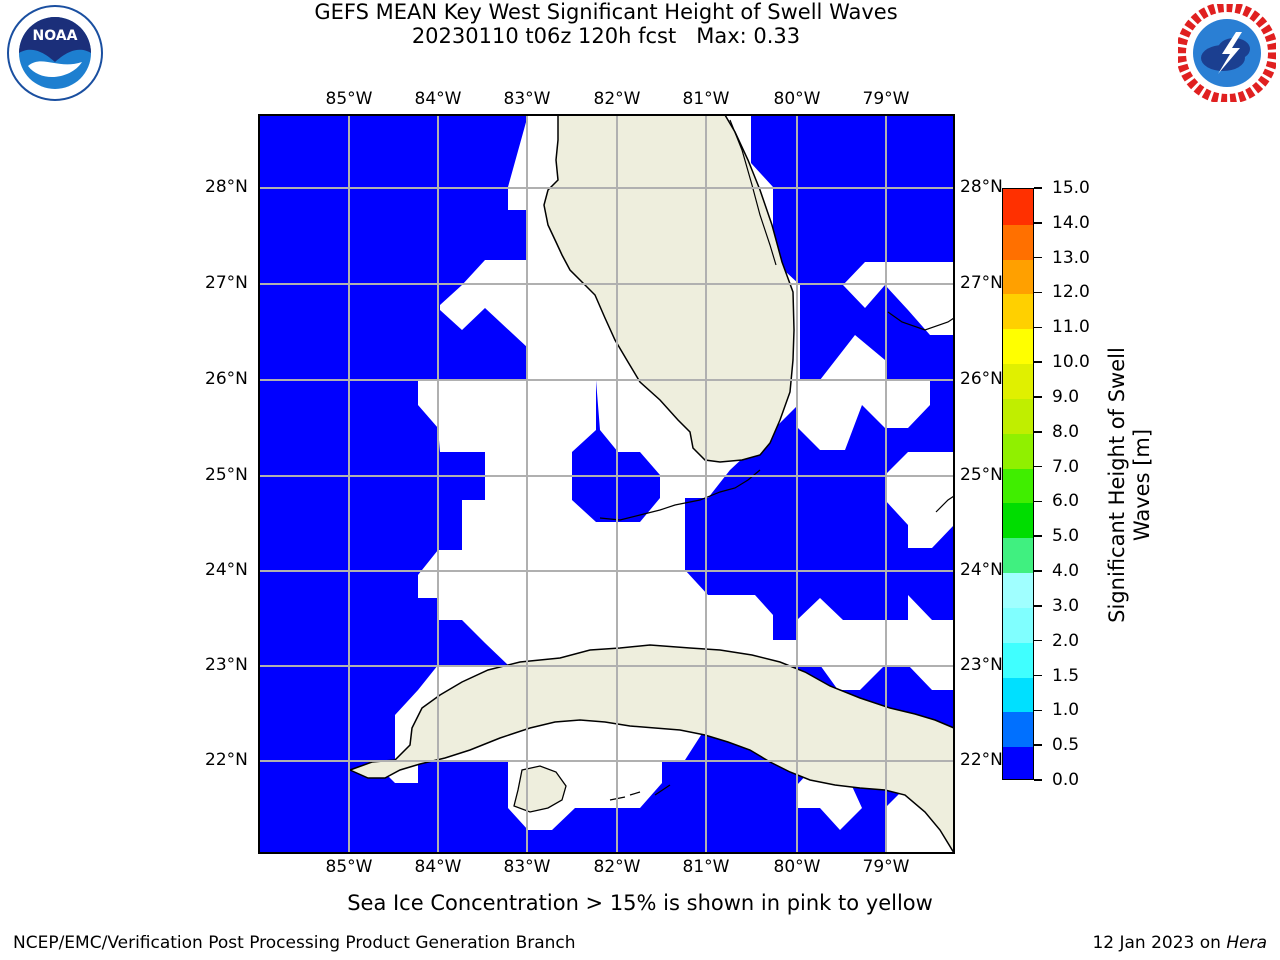  What do you see at coordinates (226, 187) in the screenshot?
I see `lat-label-left: 28°N` at bounding box center [226, 187].